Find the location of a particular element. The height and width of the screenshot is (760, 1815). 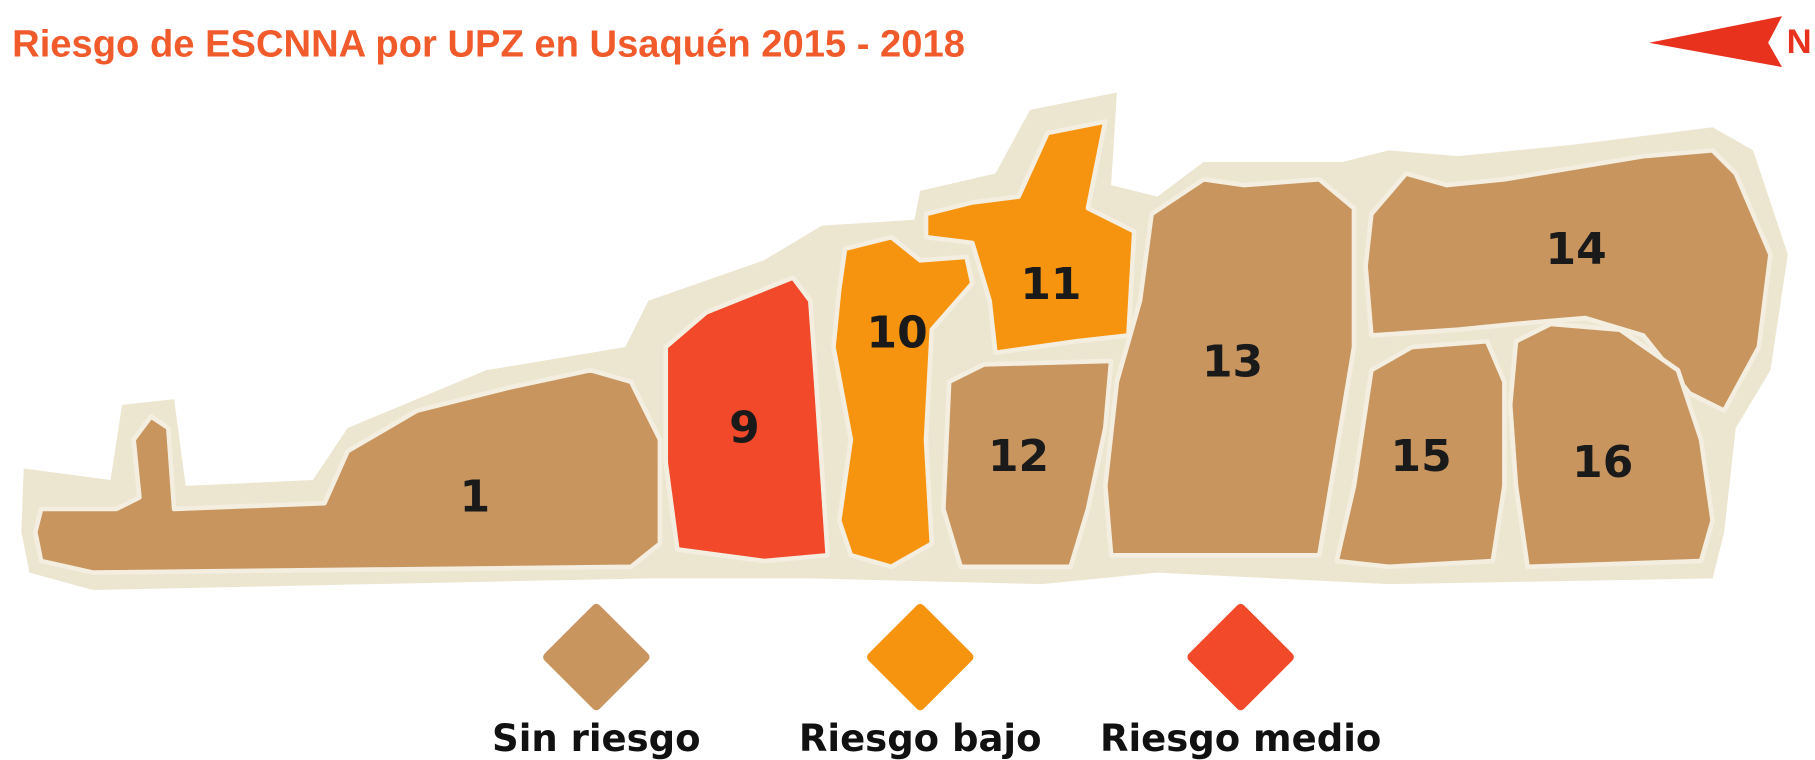

region-label: 11 is located at coordinates (1050, 284).